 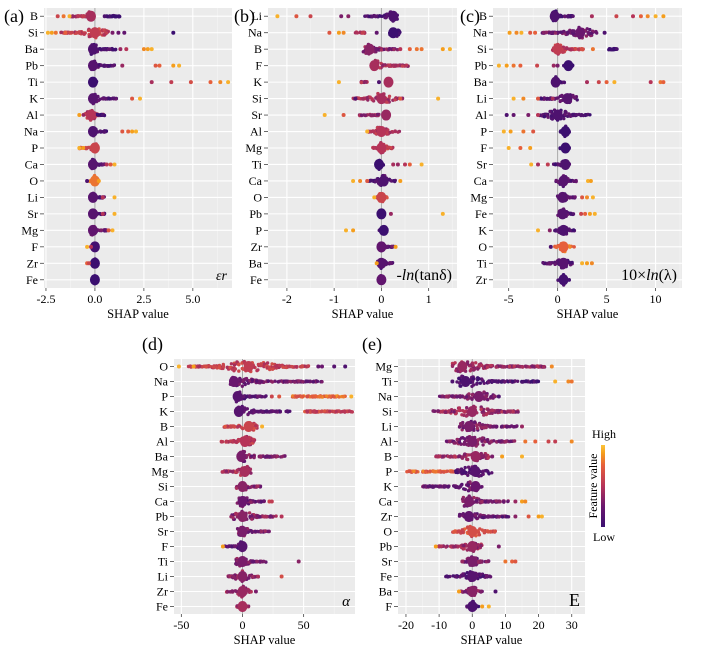 I want to click on feature-row-Ba: Ba, so click(x=570, y=82).